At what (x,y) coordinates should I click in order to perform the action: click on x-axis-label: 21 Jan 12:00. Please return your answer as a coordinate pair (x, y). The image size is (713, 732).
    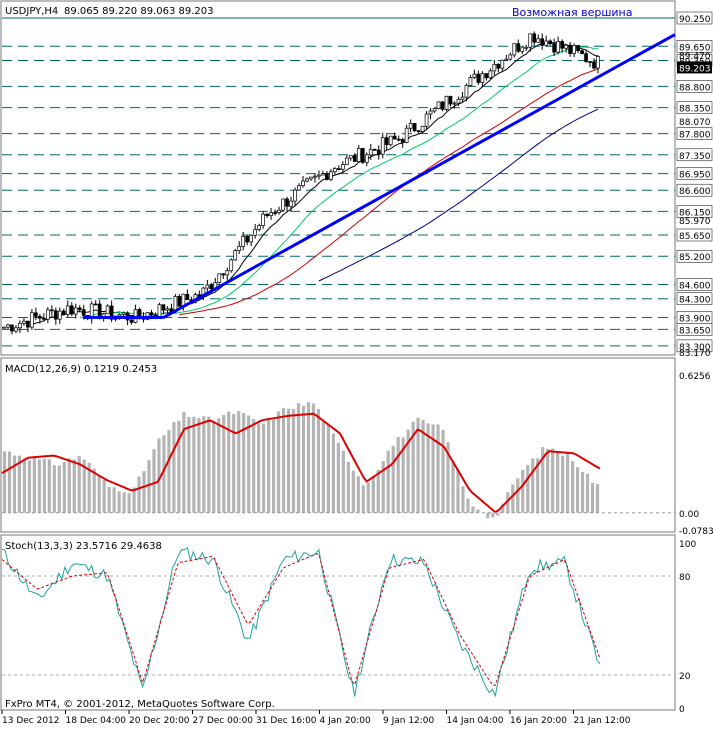
    Looking at the image, I should click on (602, 721).